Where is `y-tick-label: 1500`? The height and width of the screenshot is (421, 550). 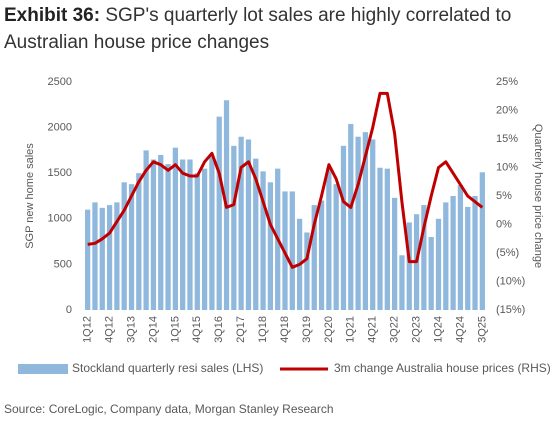
y-tick-label: 1500 is located at coordinates (60, 173).